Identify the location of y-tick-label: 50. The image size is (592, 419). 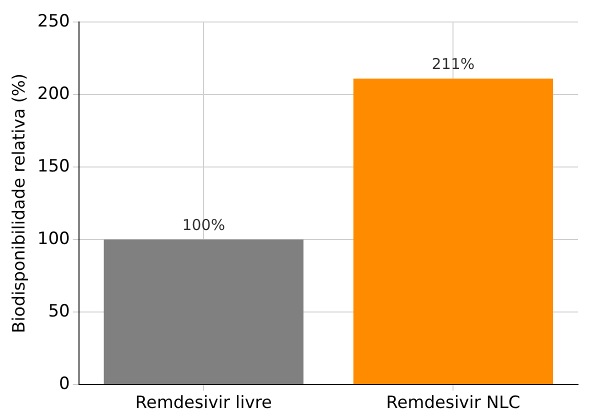
(59, 312).